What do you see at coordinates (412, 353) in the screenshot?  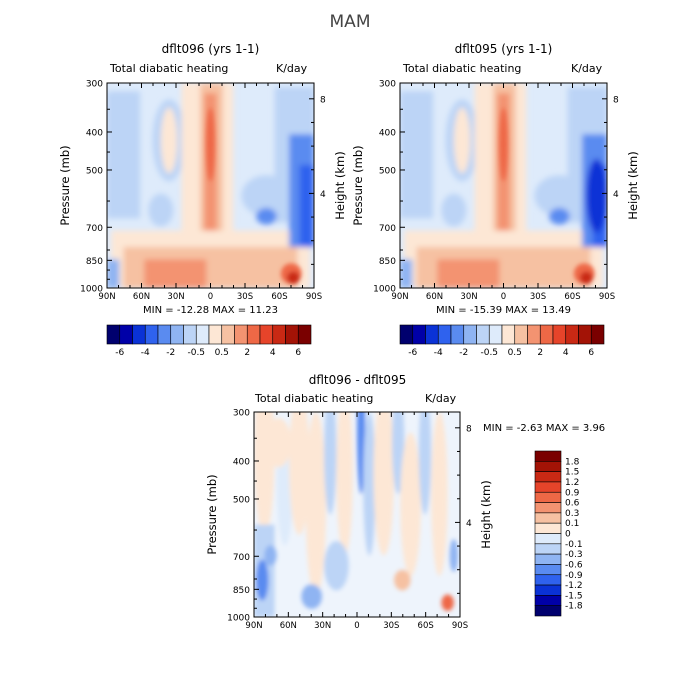 I see `colorbar-label: -6` at bounding box center [412, 353].